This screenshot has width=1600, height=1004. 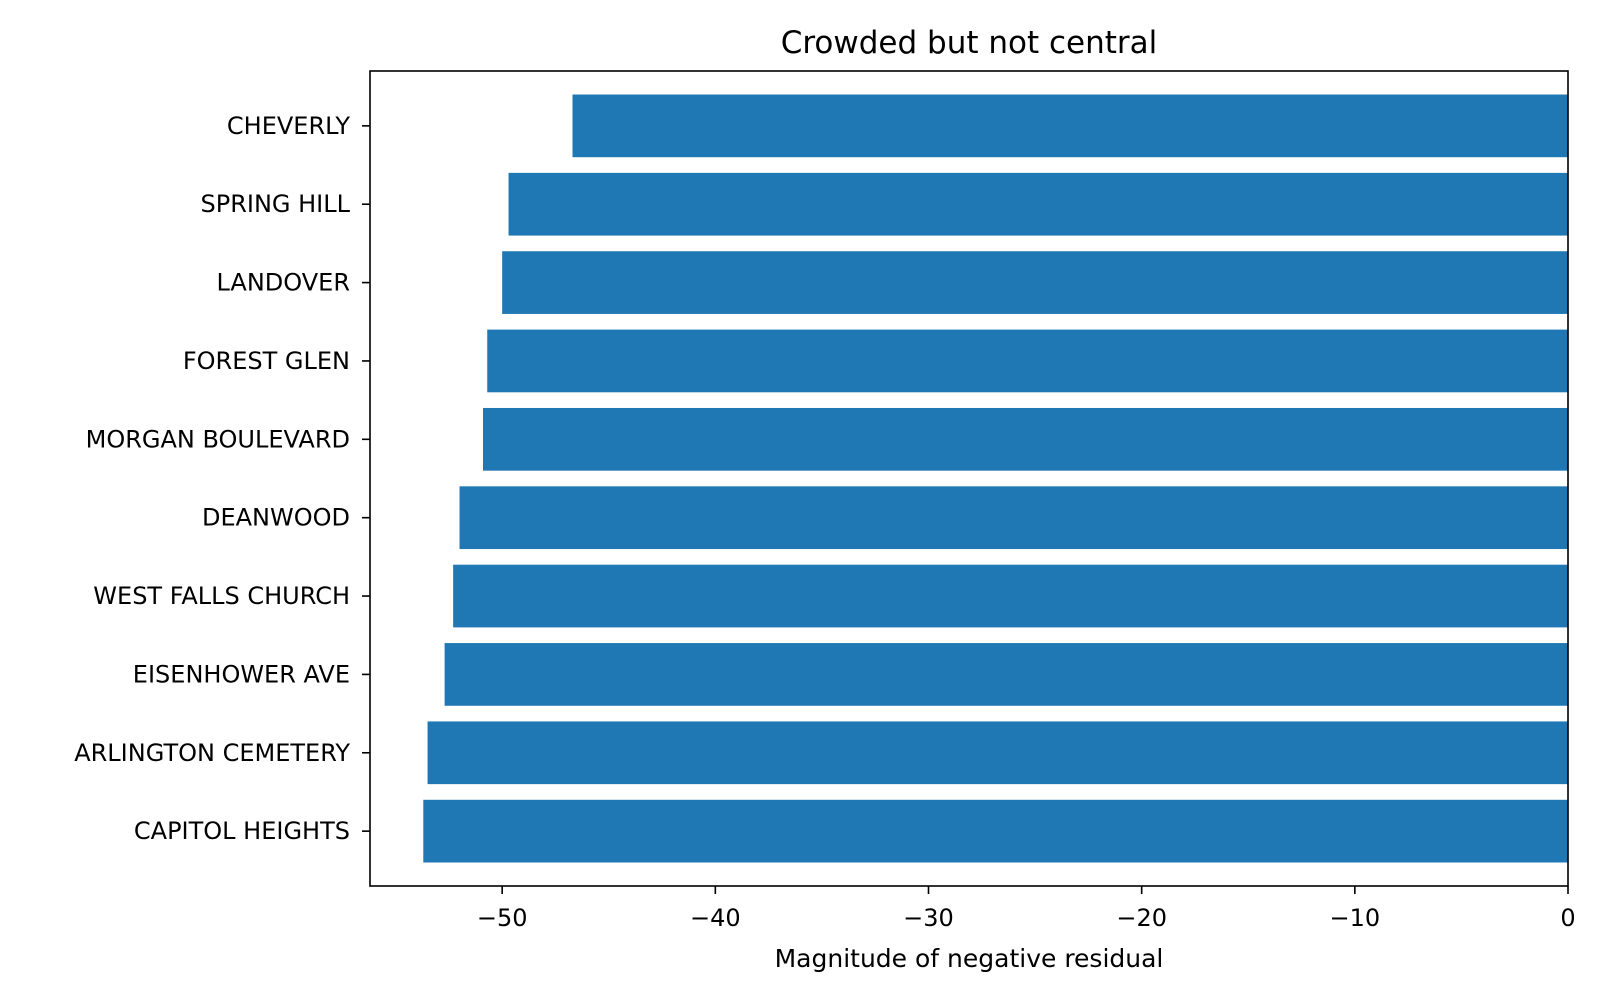 What do you see at coordinates (502, 918) in the screenshot?
I see `x-tick-label: −50` at bounding box center [502, 918].